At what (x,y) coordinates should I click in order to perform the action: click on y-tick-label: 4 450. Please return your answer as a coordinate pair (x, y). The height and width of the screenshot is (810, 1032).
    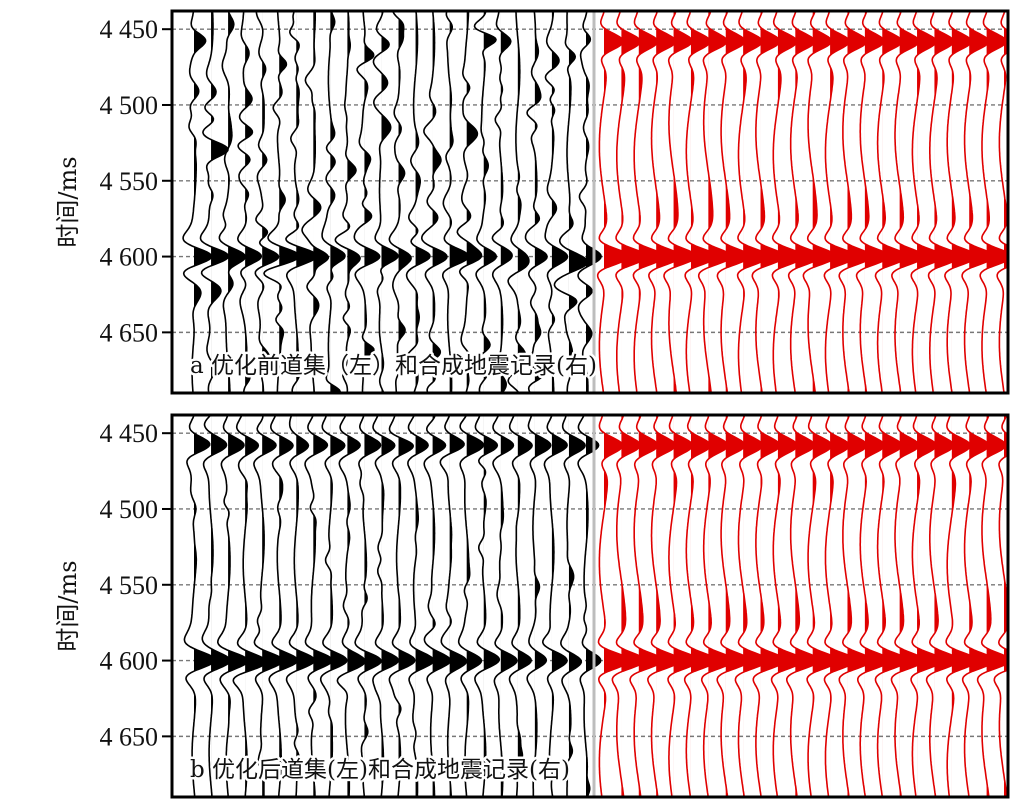
    Looking at the image, I should click on (129, 29).